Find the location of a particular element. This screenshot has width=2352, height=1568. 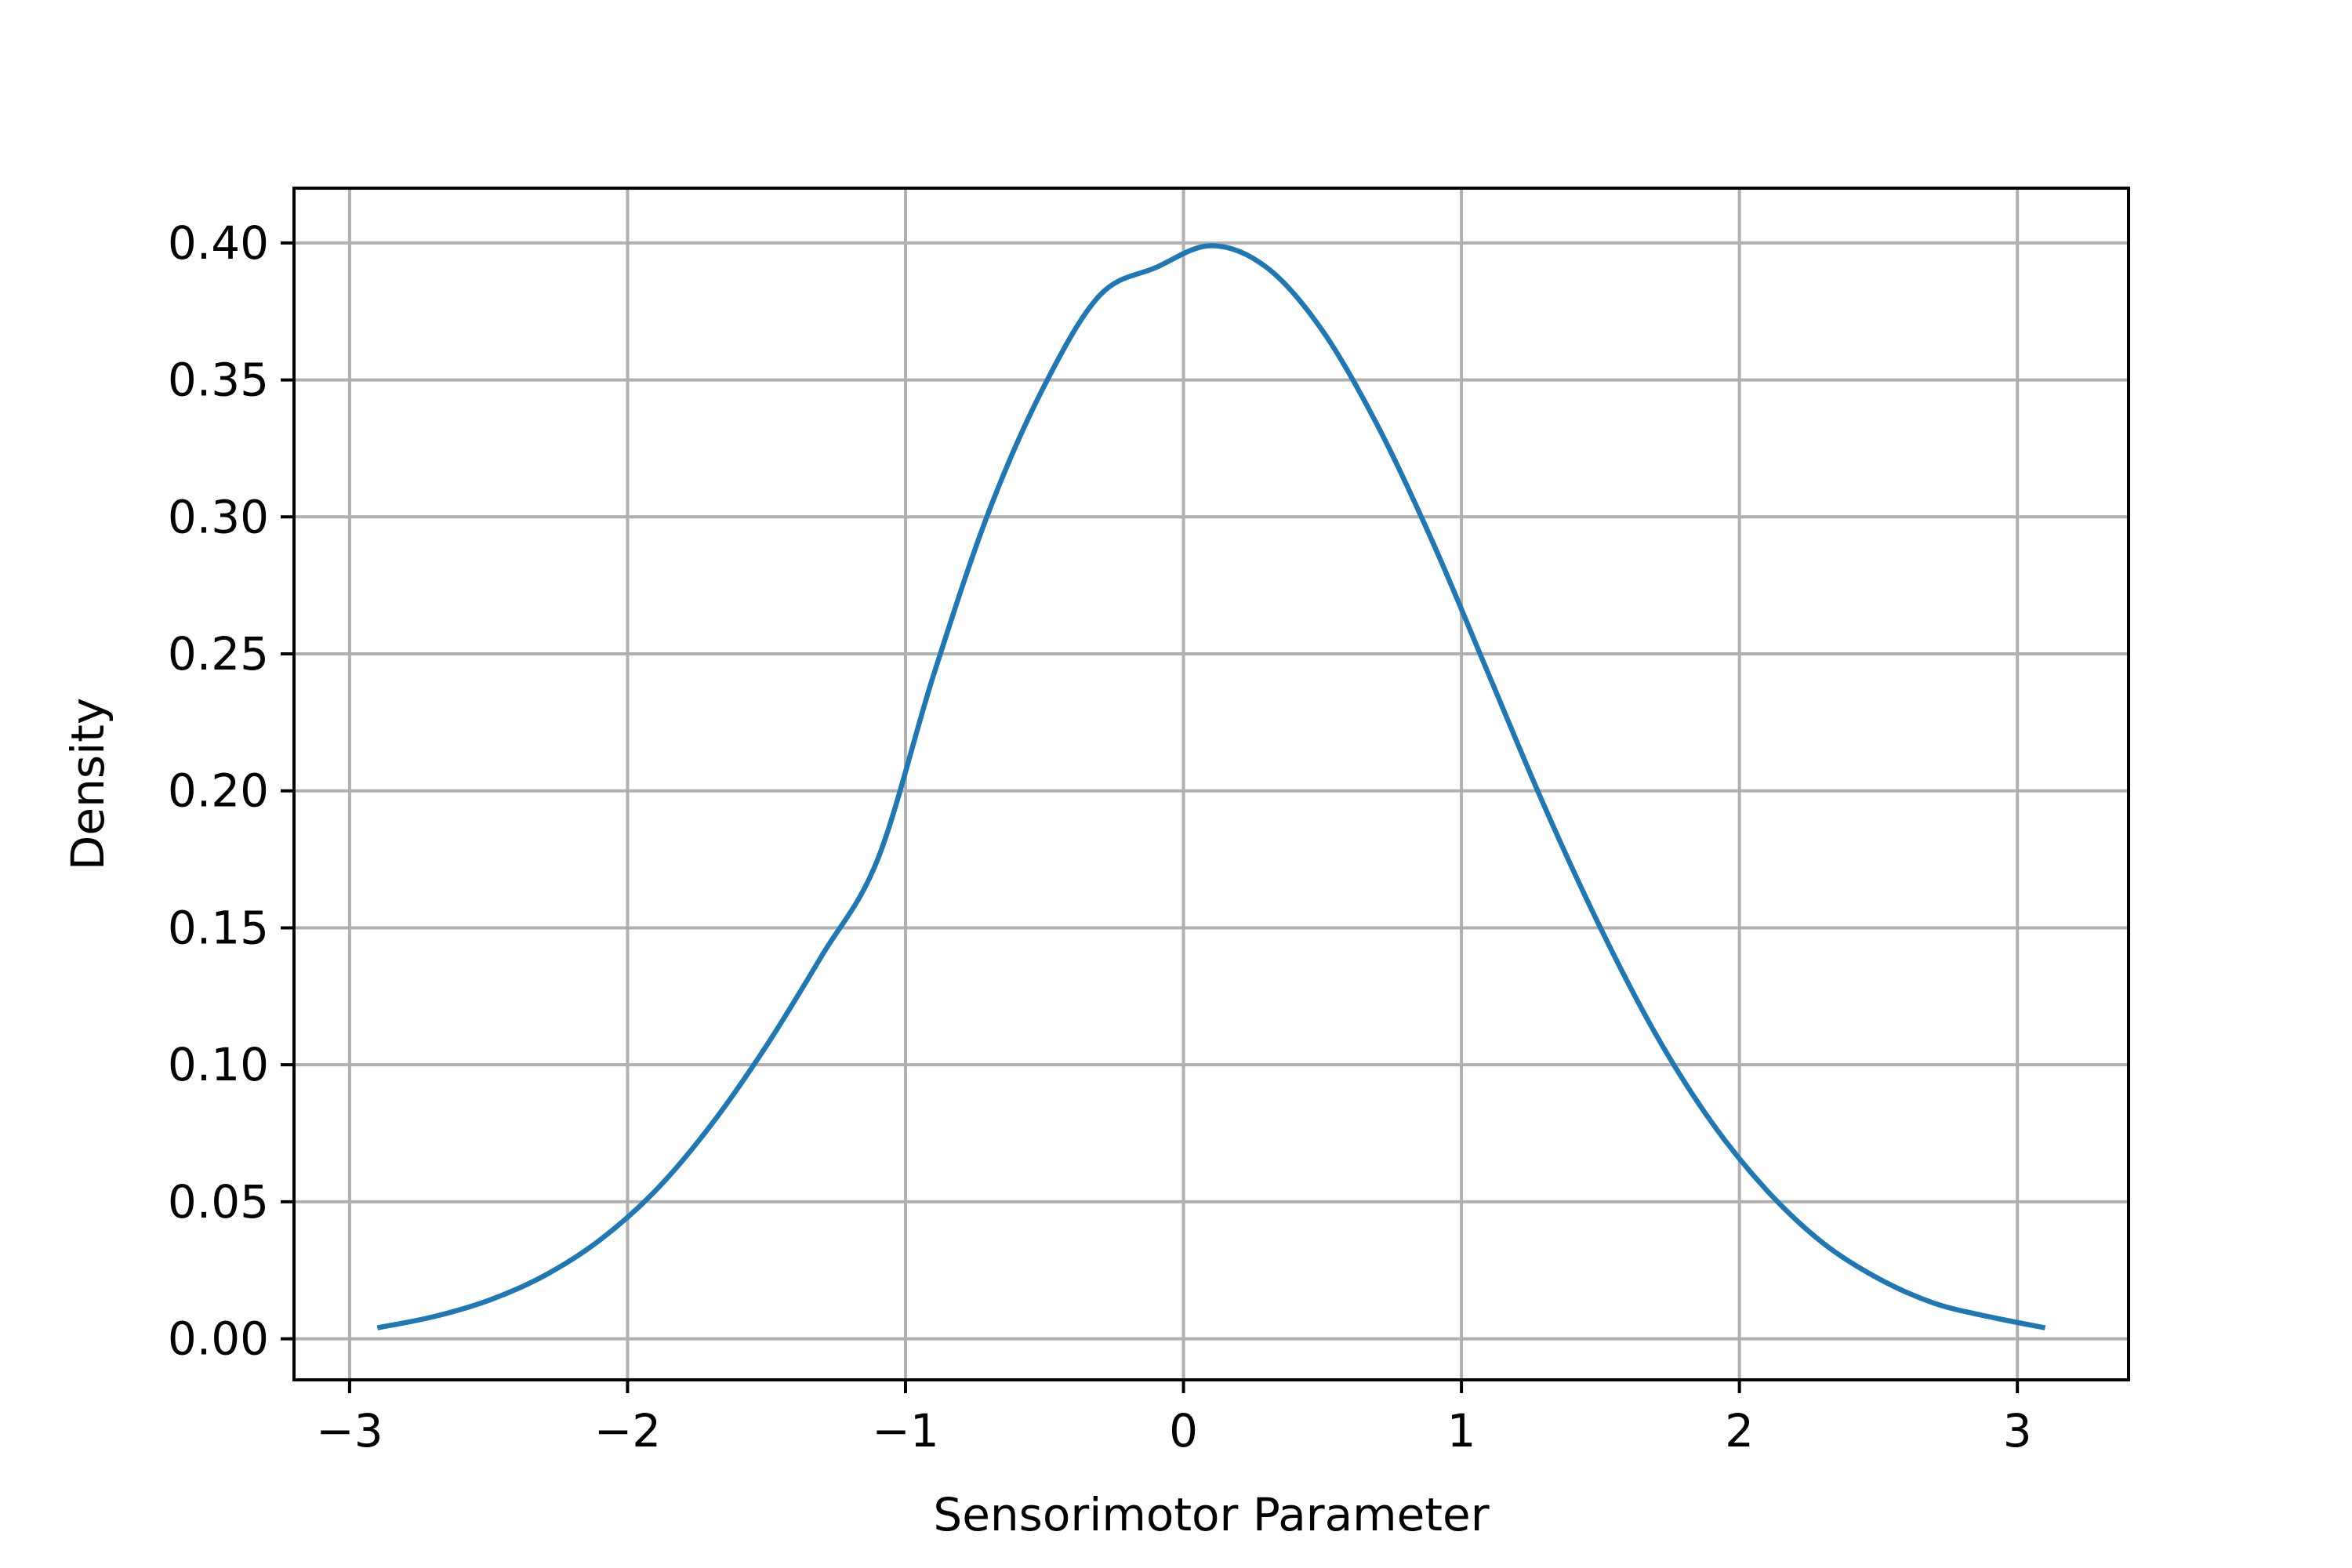

y-tick-label: 0.05 is located at coordinates (219, 1202).